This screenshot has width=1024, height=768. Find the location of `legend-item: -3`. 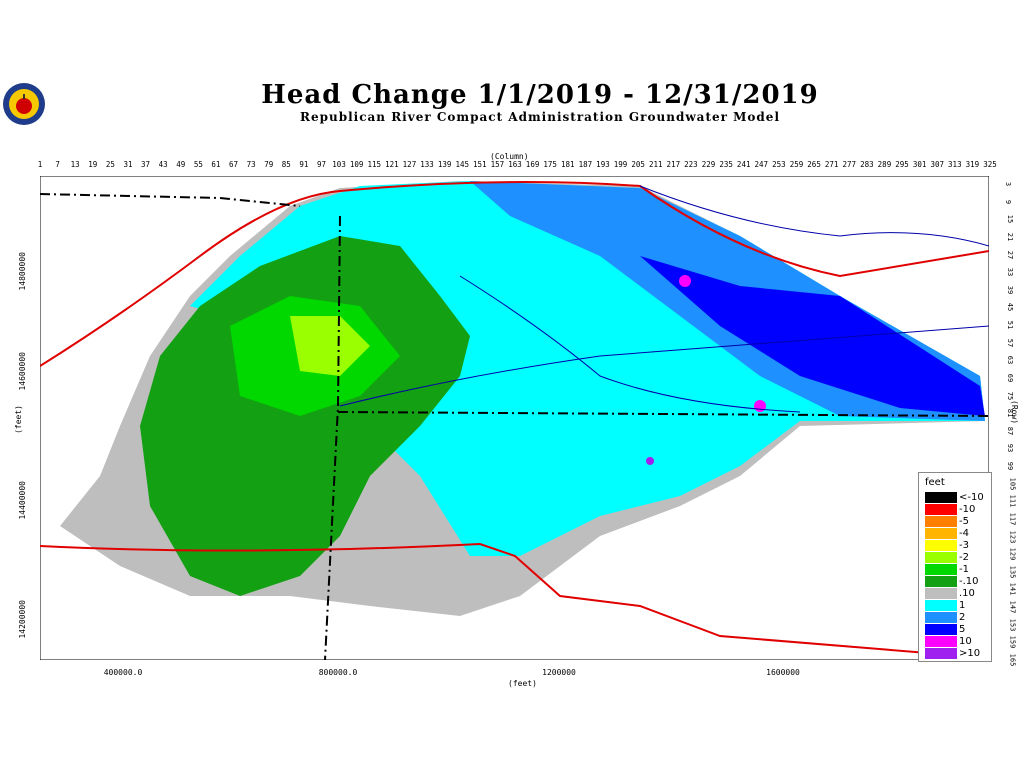

legend-item: -3 is located at coordinates (947, 545).